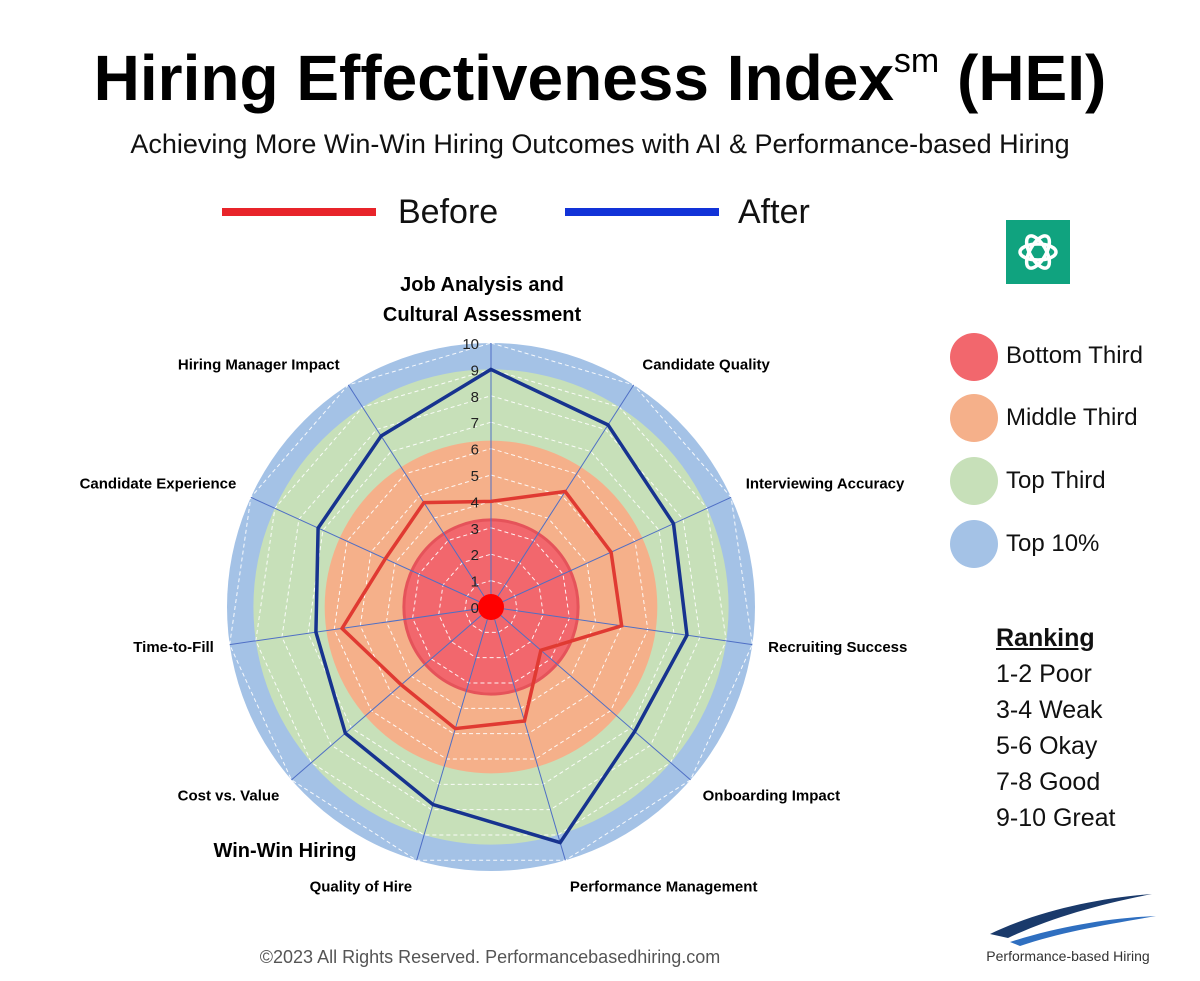 Image resolution: width=1200 pixels, height=981 pixels. What do you see at coordinates (1044, 674) in the screenshot?
I see `ranking-item: 1-2 Poor` at bounding box center [1044, 674].